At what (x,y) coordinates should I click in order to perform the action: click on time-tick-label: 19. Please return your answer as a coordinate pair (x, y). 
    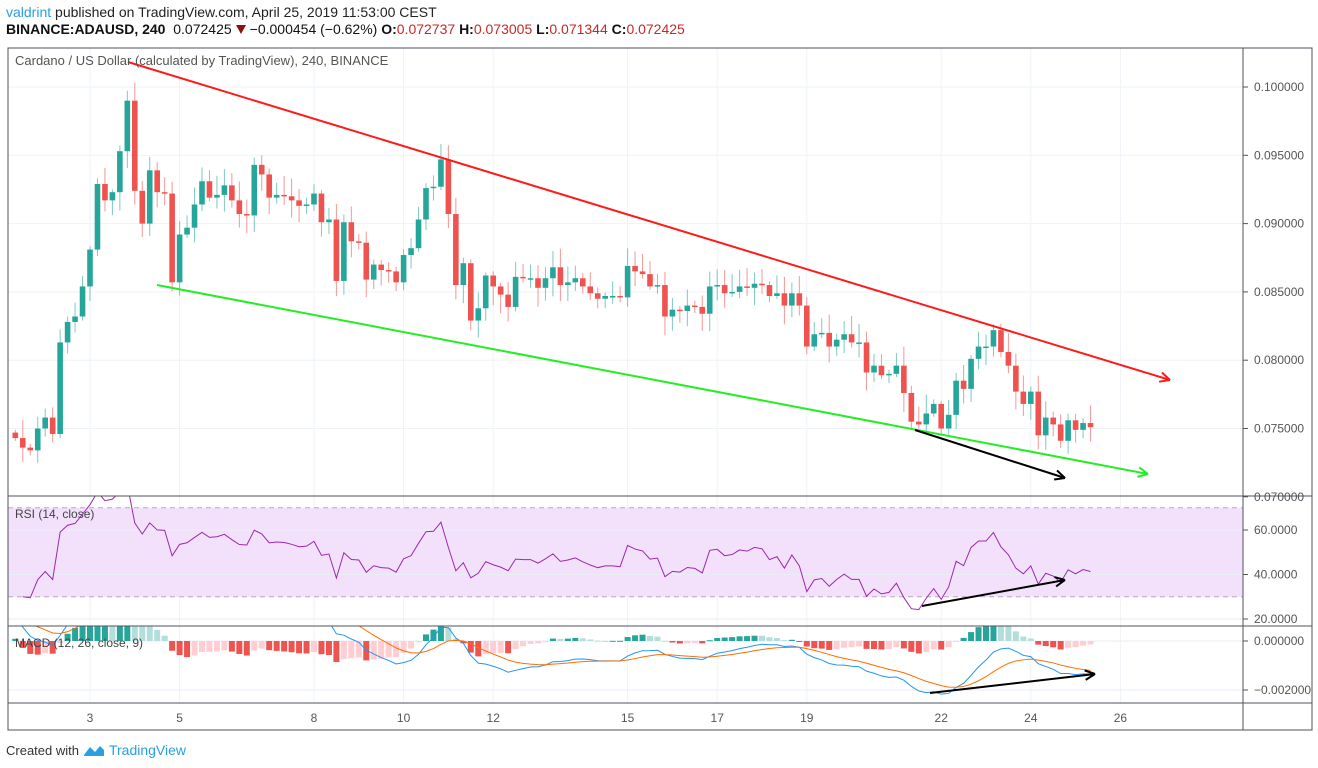
    Looking at the image, I should click on (807, 718).